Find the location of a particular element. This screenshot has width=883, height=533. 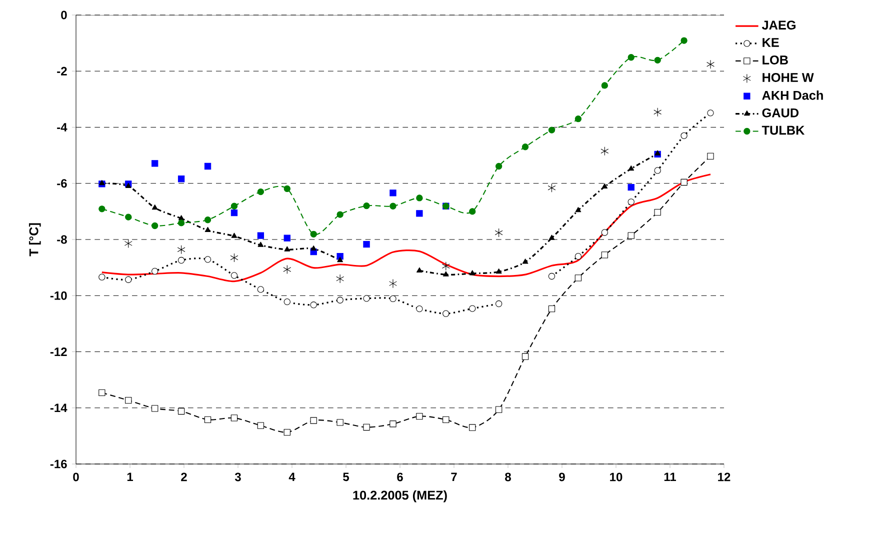

y-axis-title: T [°C] is located at coordinates (34, 239).